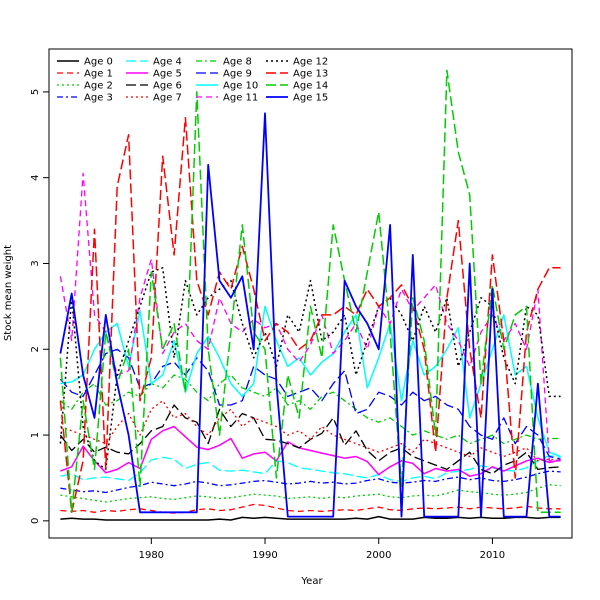 The height and width of the screenshot is (600, 600). I want to click on legend-label: Age 9, so click(237, 74).